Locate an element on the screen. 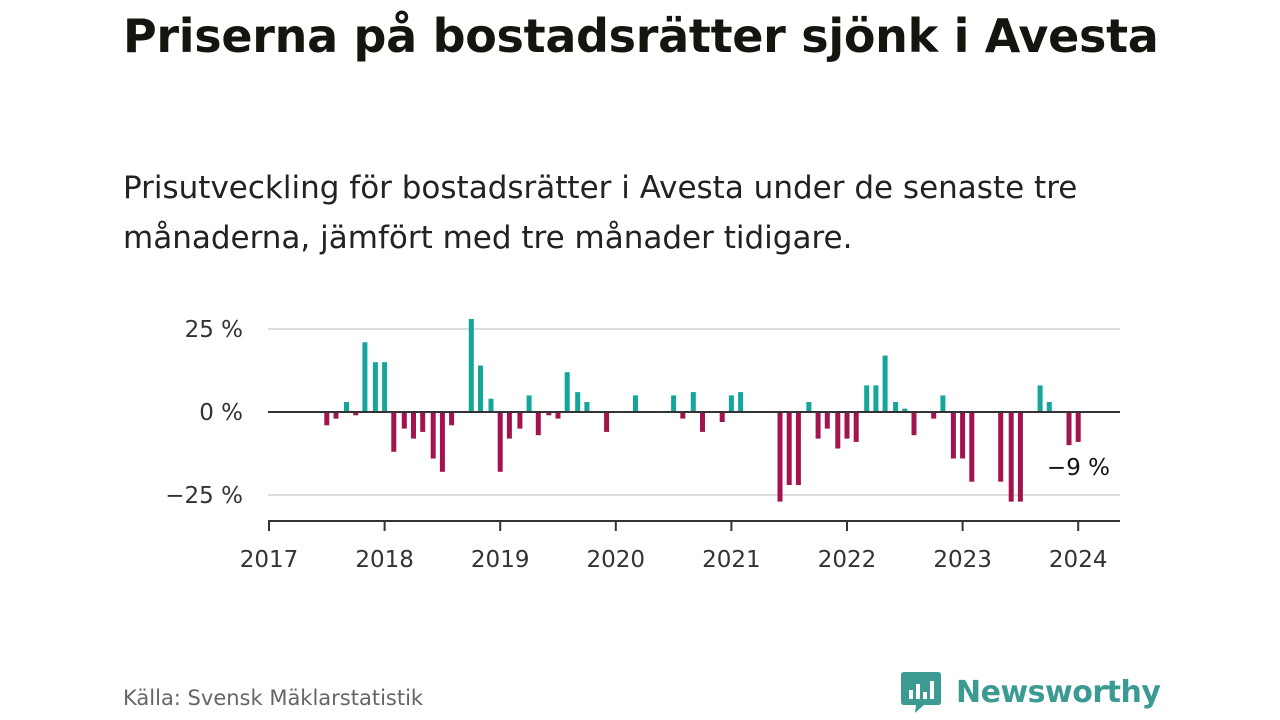 The image size is (1280, 720). source-note: Källa: Svensk Mäklarstatistik is located at coordinates (273, 698).